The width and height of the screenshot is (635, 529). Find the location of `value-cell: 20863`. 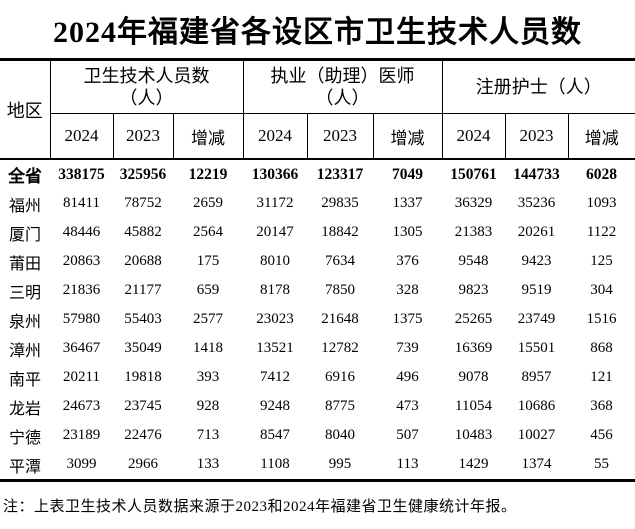

value-cell: 20863 is located at coordinates (81, 261).